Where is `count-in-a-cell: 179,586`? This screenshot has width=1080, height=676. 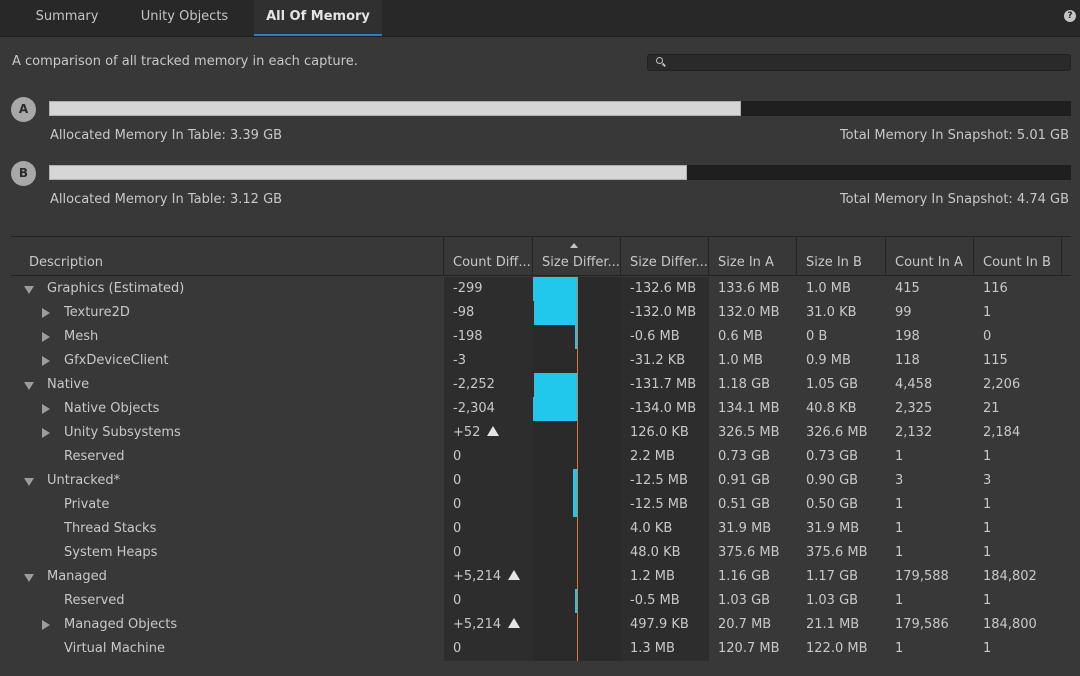
count-in-a-cell: 179,586 is located at coordinates (922, 624).